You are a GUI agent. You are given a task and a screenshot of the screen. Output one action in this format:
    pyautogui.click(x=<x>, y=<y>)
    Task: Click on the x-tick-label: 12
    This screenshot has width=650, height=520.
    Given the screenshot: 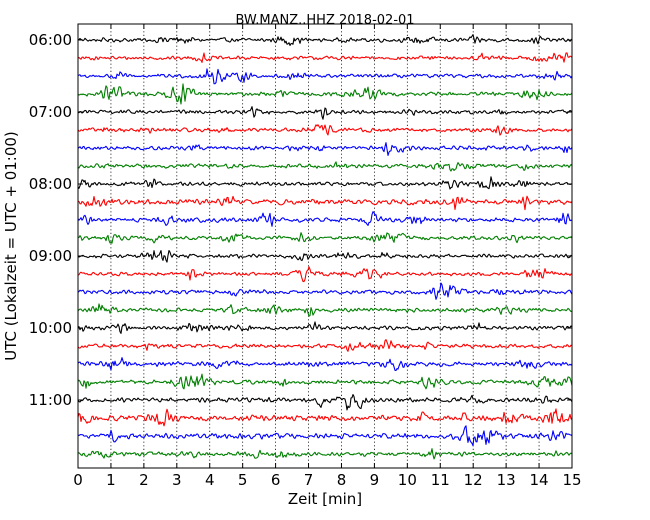 What is the action you would take?
    pyautogui.click(x=473, y=480)
    